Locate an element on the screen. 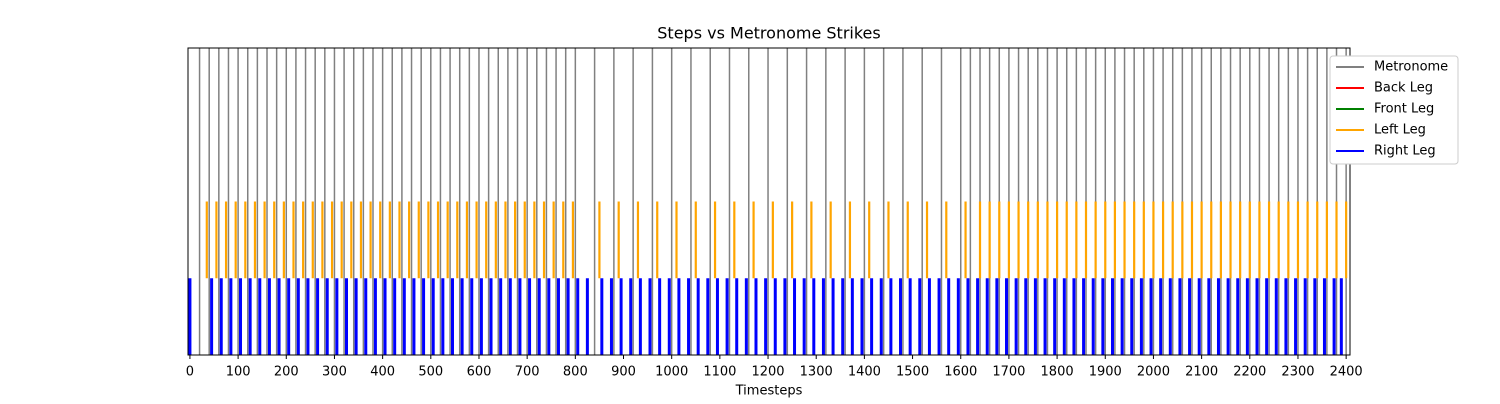 Image resolution: width=1500 pixels, height=404 pixels. legend-label: Right Leg is located at coordinates (1405, 151).